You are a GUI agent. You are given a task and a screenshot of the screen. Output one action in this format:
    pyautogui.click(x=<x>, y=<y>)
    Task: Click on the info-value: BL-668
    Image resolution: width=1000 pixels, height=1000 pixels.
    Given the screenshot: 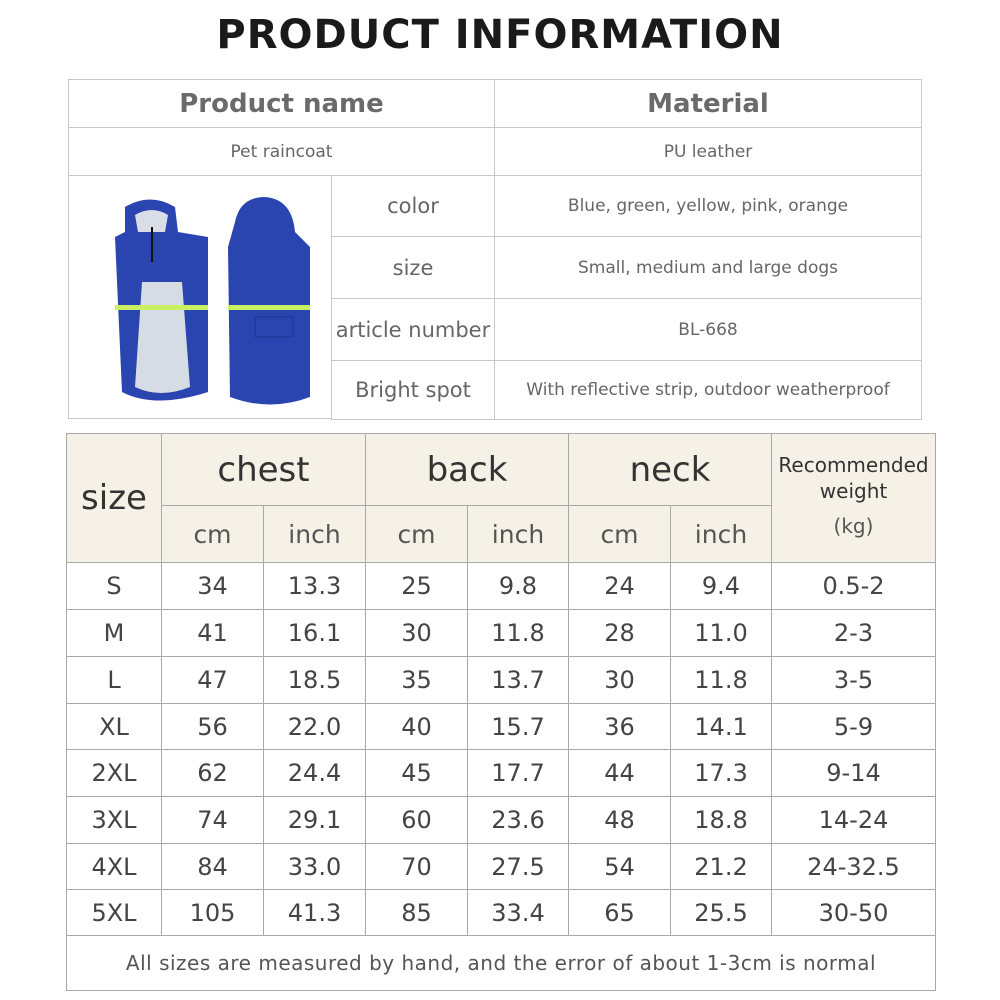 What is the action you would take?
    pyautogui.click(x=708, y=329)
    